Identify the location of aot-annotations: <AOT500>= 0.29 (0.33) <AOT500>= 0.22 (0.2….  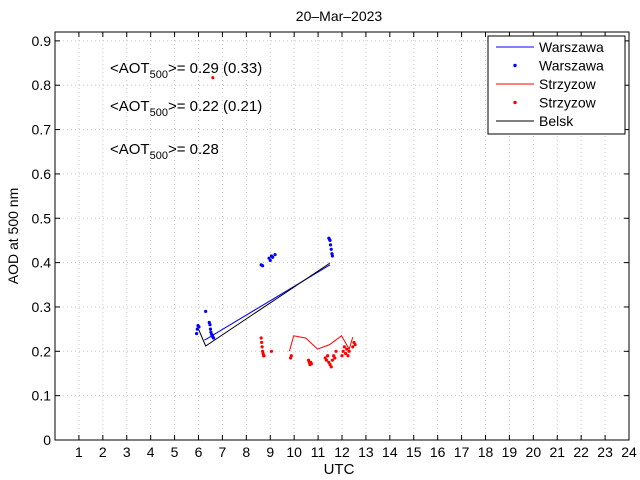
(186, 111).